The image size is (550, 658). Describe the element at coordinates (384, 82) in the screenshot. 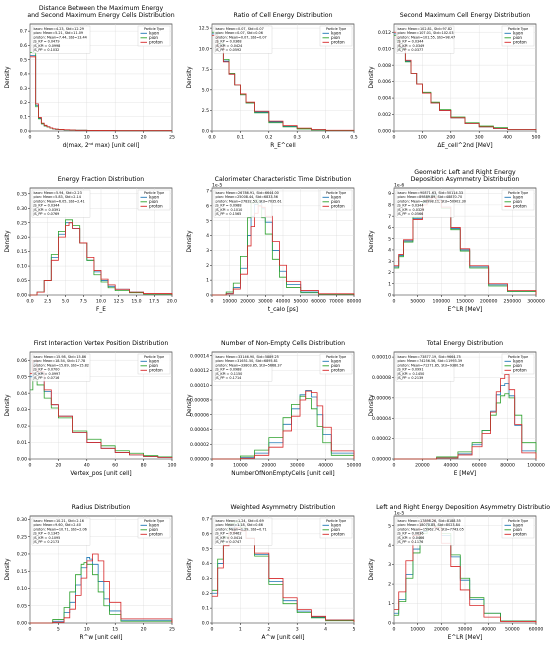

I see `y-tick-label: 0.006` at that location.